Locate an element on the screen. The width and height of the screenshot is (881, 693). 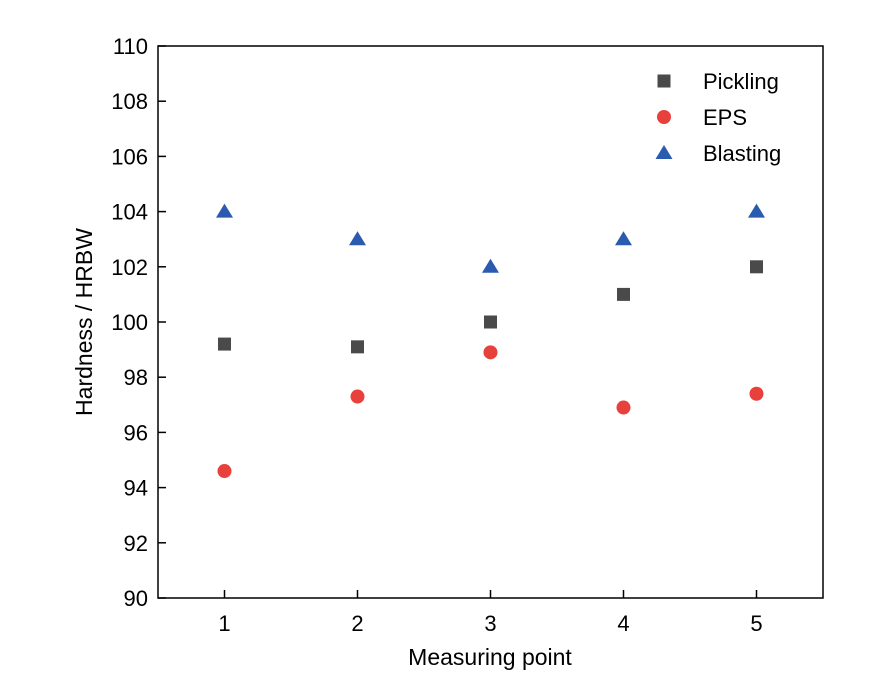
legend-pickling-marker is located at coordinates (664, 81).